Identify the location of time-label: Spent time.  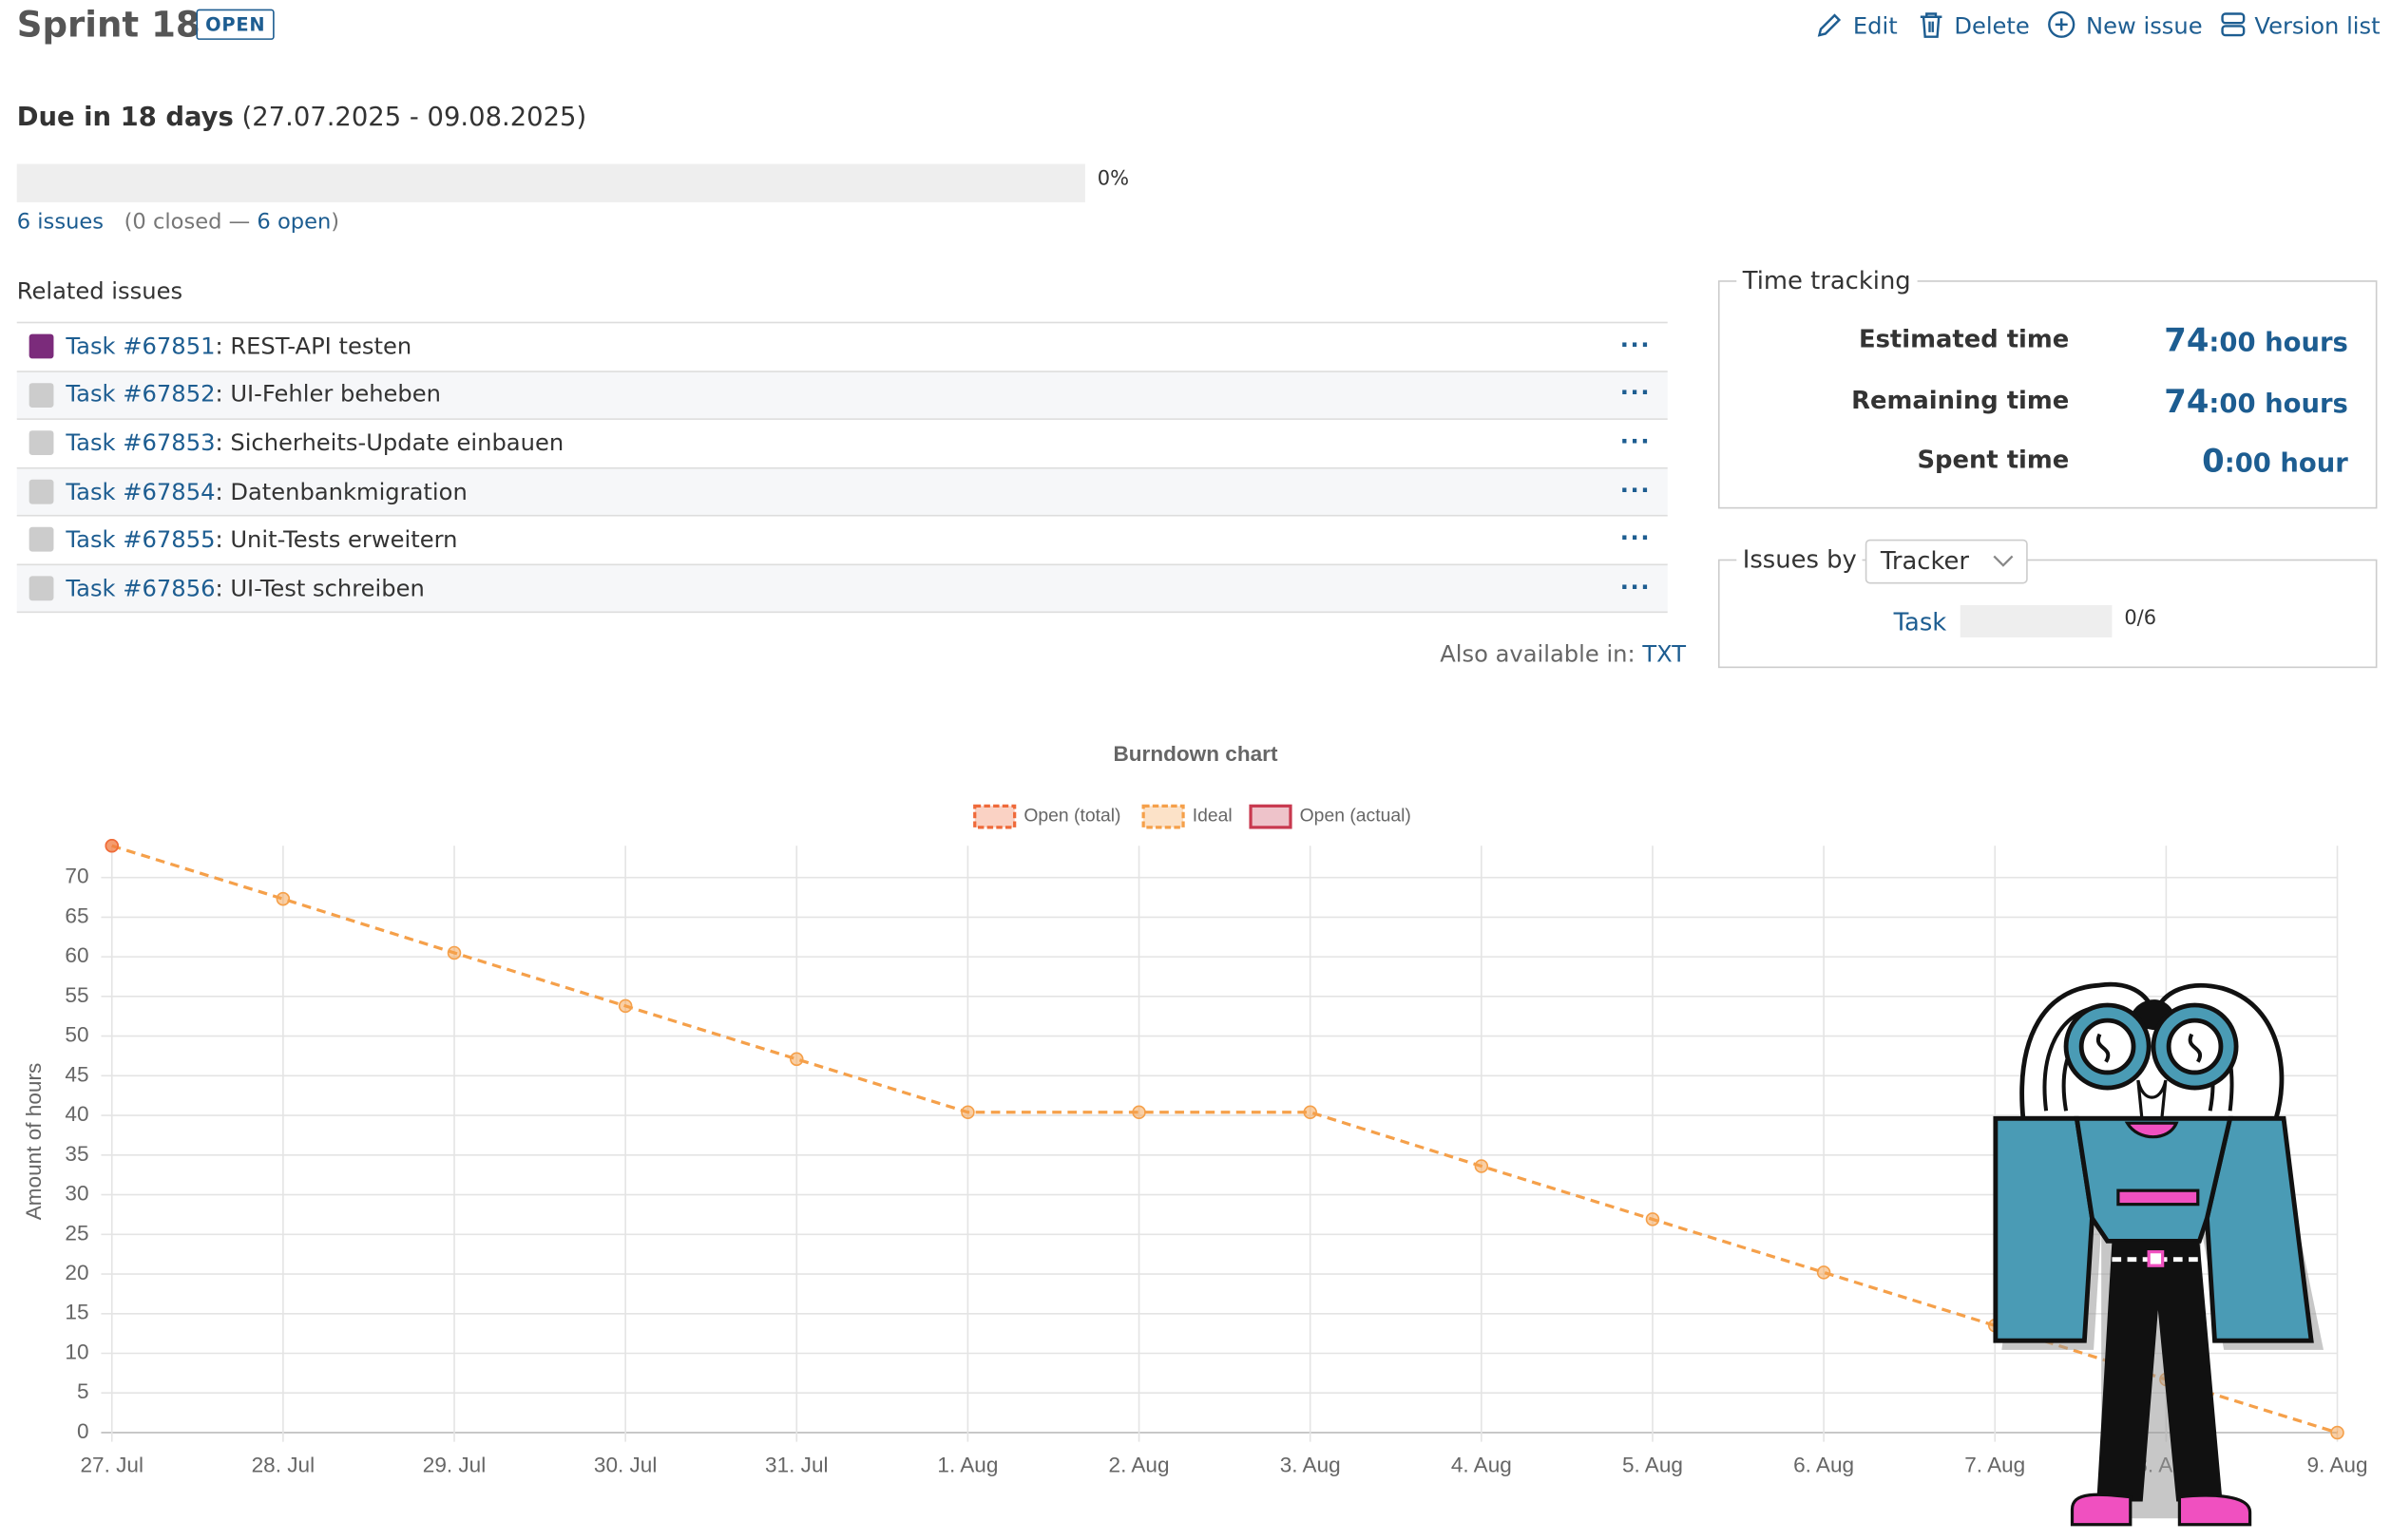
(1993, 460).